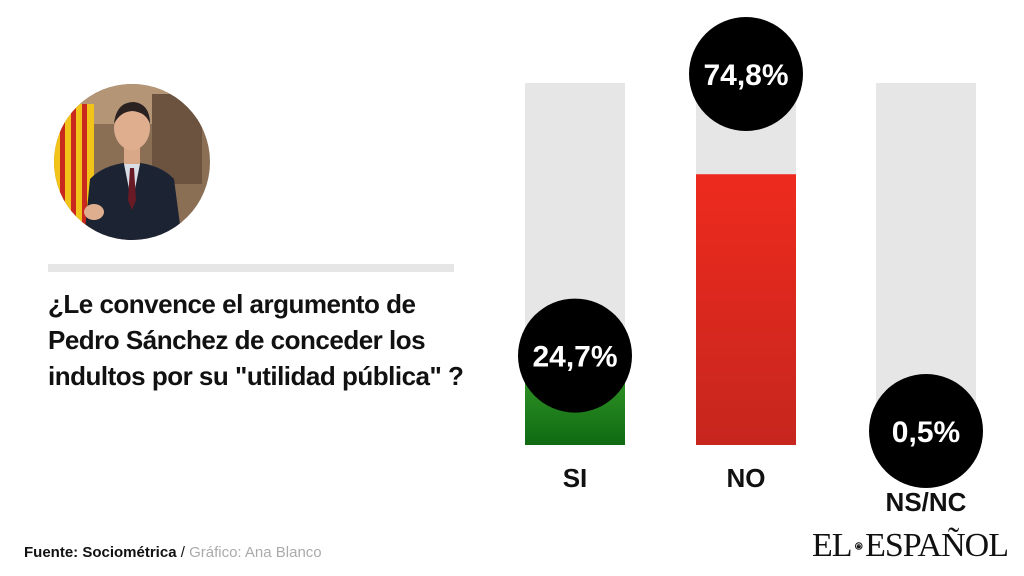 Image resolution: width=1024 pixels, height=576 pixels. I want to click on logo-left: EL, so click(832, 545).